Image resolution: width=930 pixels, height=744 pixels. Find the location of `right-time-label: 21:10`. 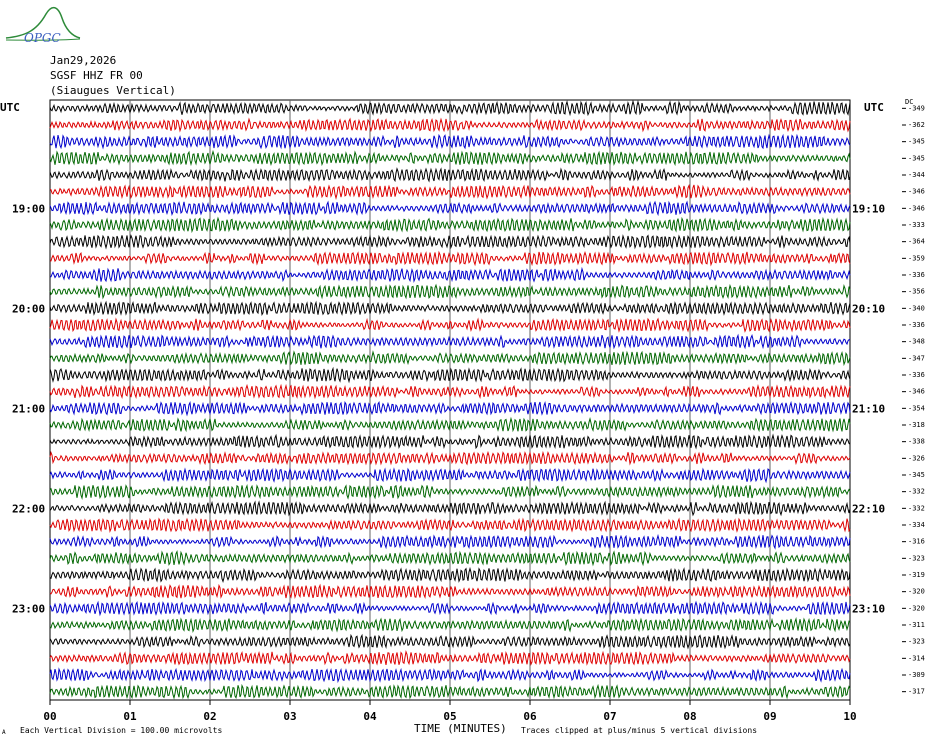

right-time-label: 21:10 is located at coordinates (868, 408).